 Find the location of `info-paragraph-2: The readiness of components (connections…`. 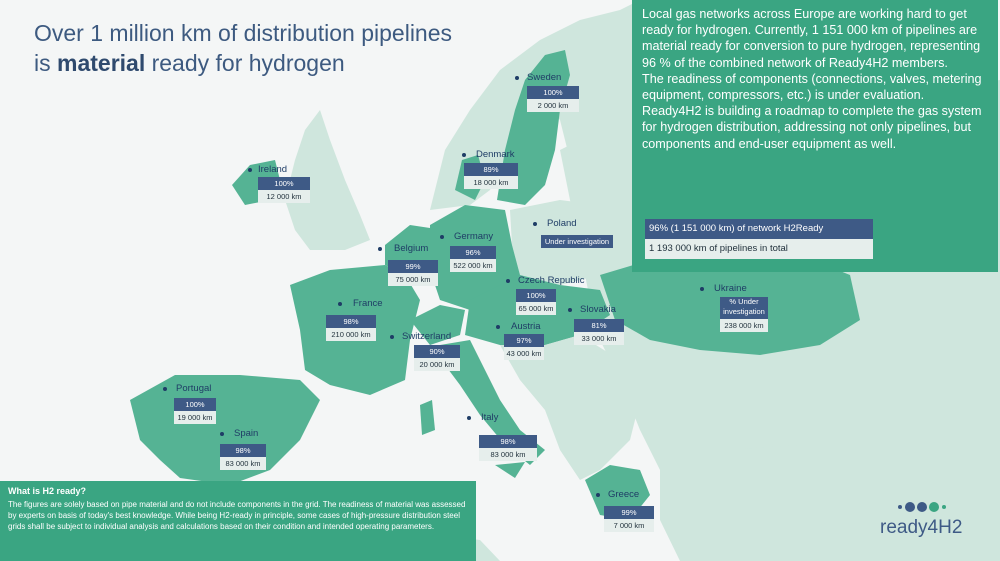

info-paragraph-2: The readiness of components (connections… is located at coordinates (812, 87).